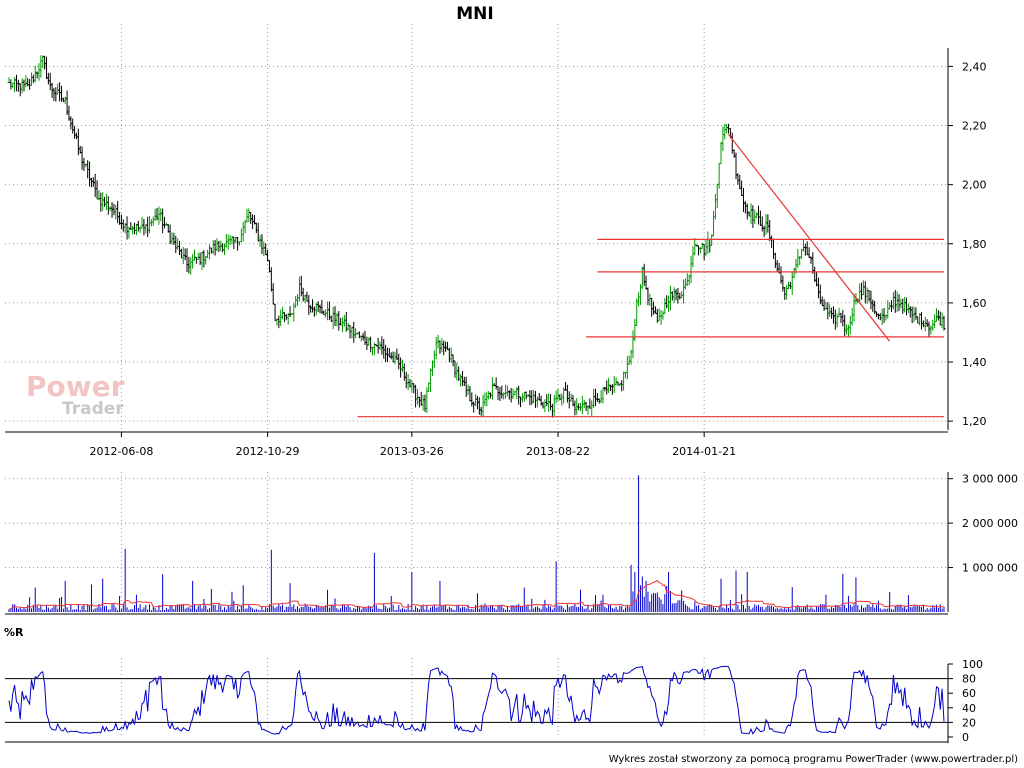  Describe the element at coordinates (965, 737) in the screenshot. I see `wr-tick-label: 0` at that location.